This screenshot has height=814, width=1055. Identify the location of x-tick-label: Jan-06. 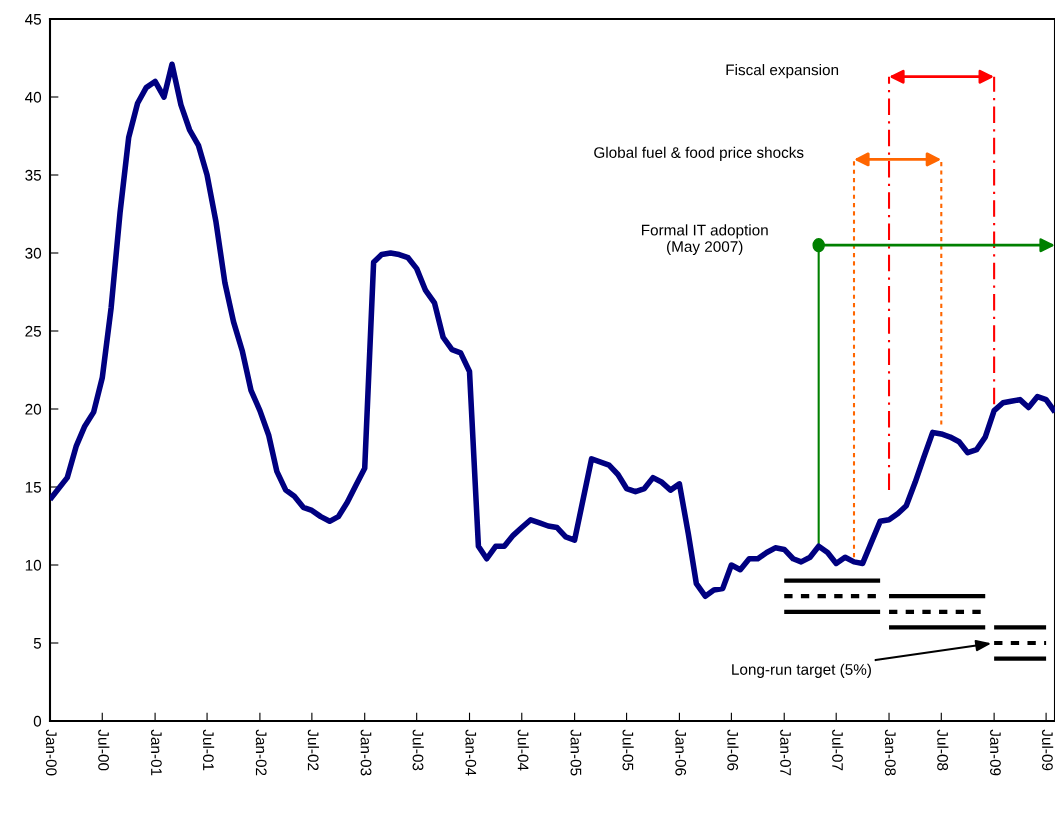
(681, 752).